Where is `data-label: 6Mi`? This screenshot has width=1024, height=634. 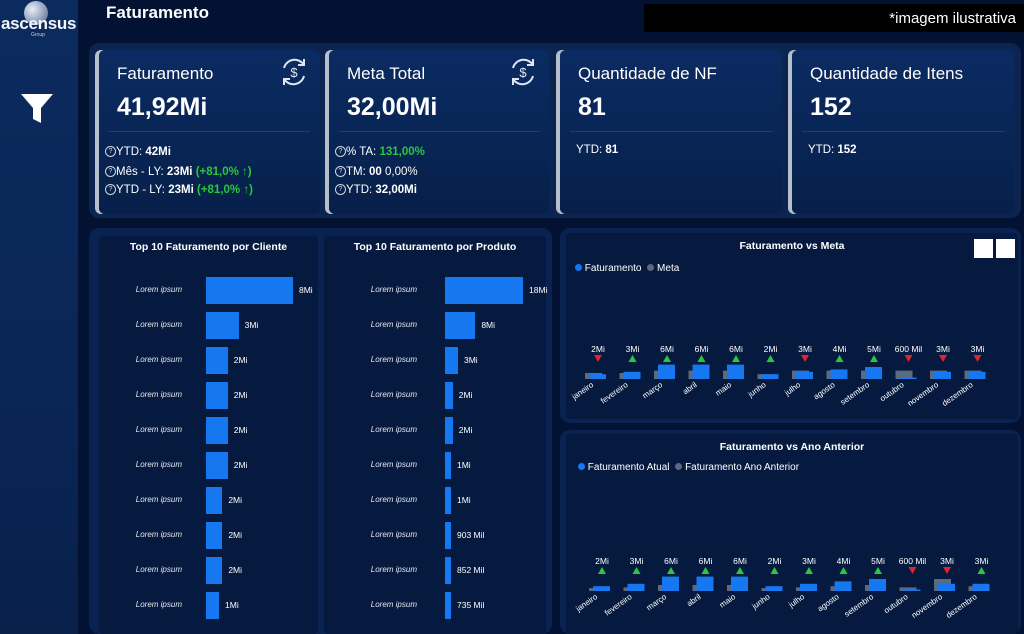 data-label: 6Mi is located at coordinates (671, 561).